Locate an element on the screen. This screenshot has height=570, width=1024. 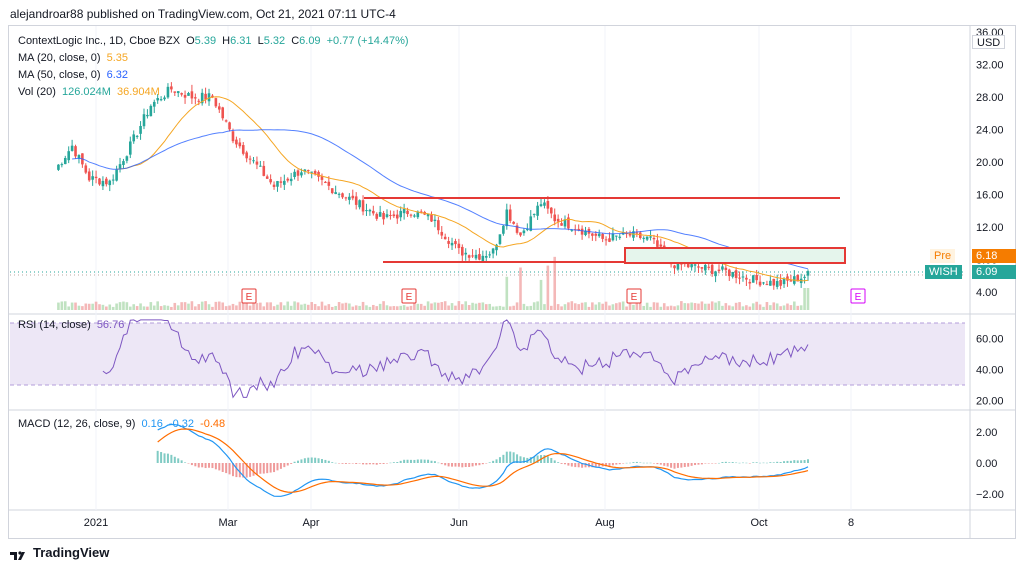
ma50-legend: MA (50, close, 0) 6.32 is located at coordinates (74, 75).